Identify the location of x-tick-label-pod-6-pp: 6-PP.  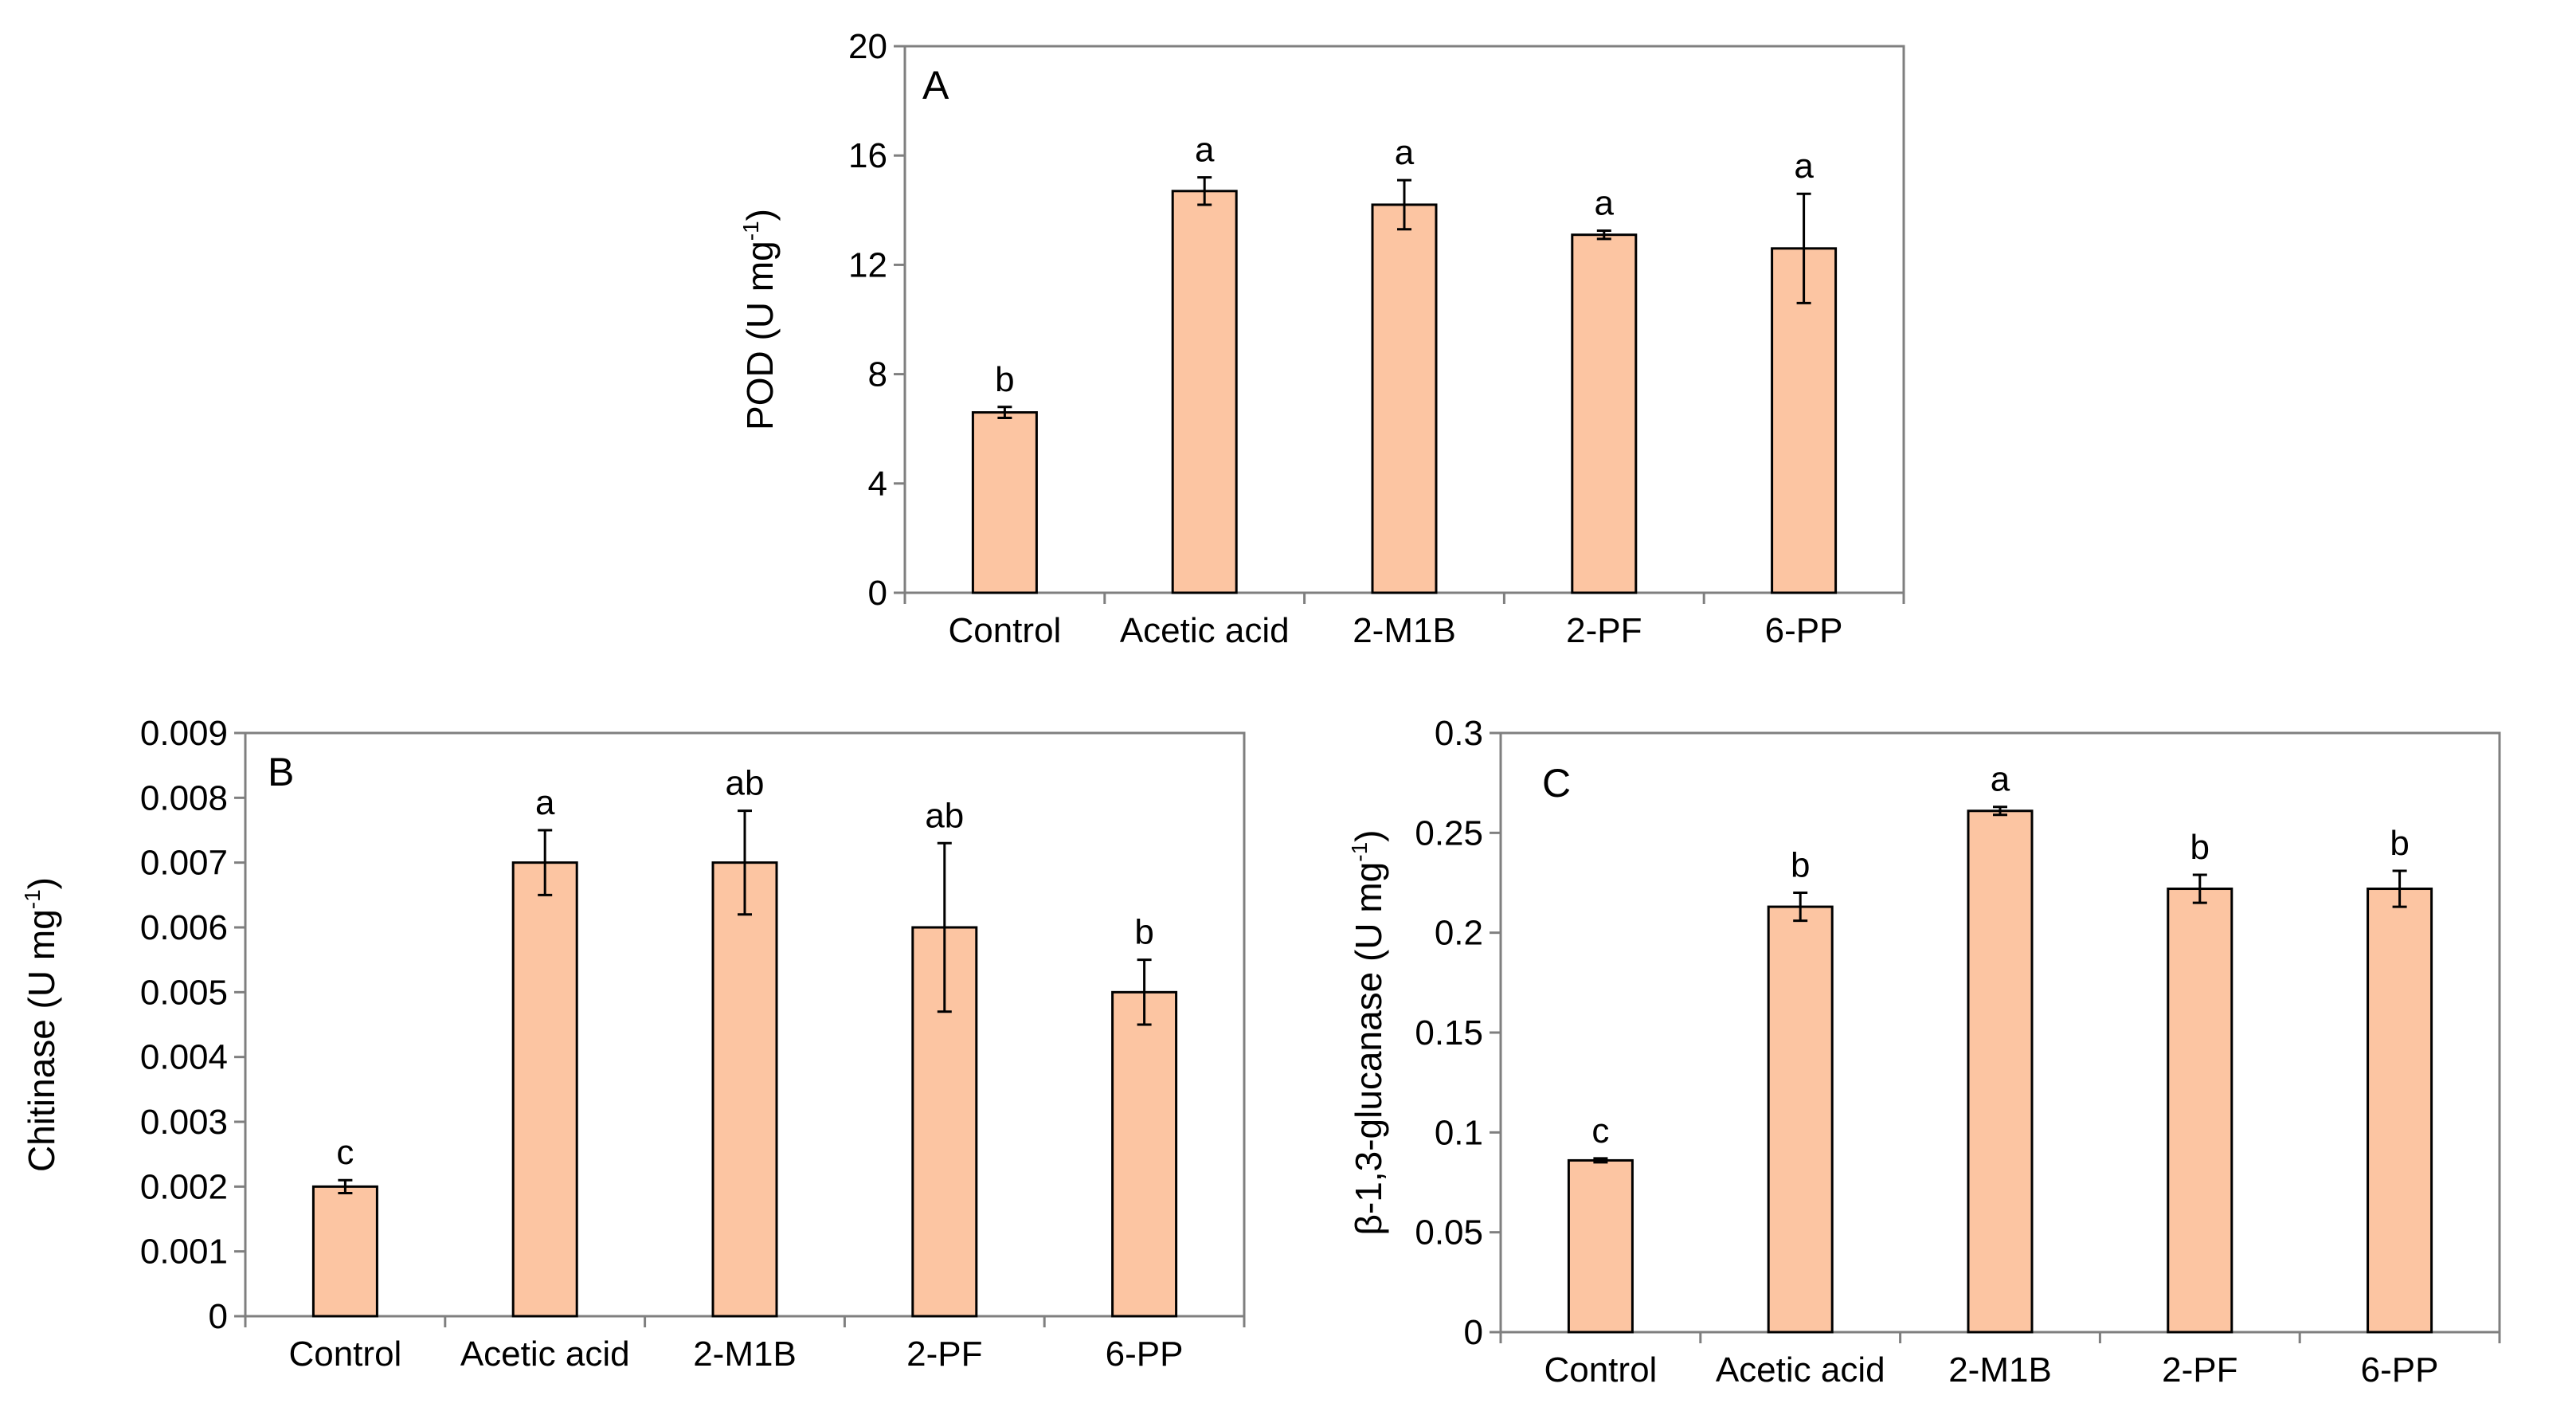
(1804, 630).